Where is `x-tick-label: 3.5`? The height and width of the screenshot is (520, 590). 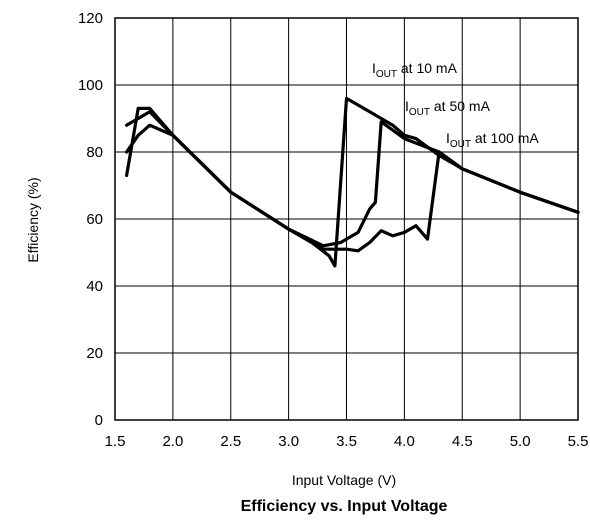
x-tick-label: 3.5 is located at coordinates (346, 441).